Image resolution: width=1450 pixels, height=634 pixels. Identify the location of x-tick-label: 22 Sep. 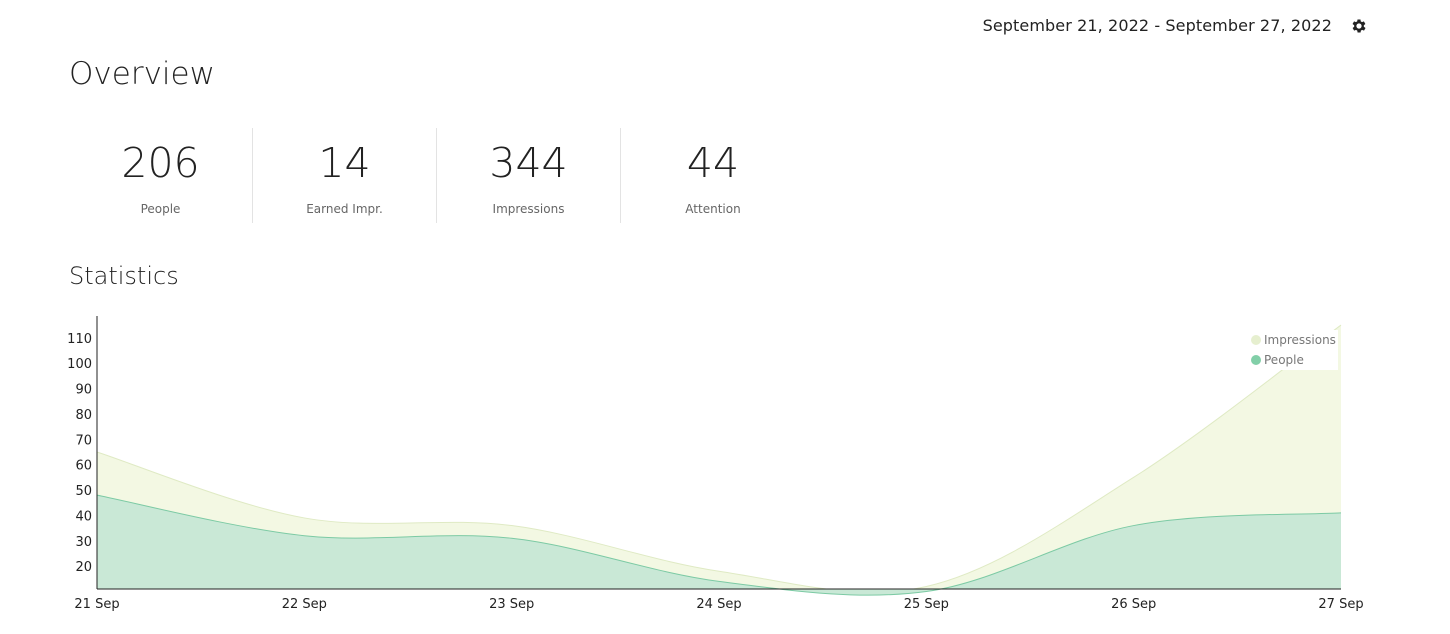
(304, 604).